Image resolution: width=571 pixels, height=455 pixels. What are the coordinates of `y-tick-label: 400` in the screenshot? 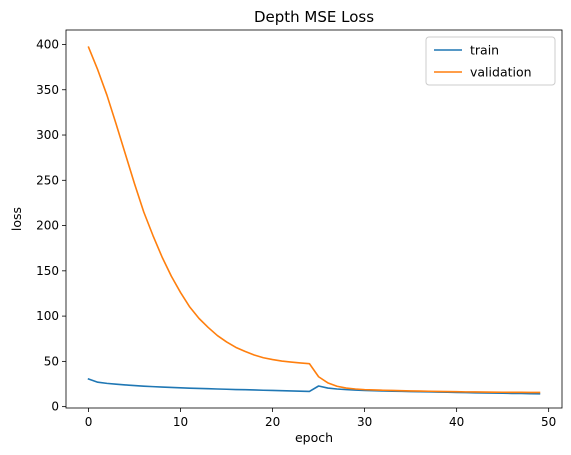 It's located at (47, 44).